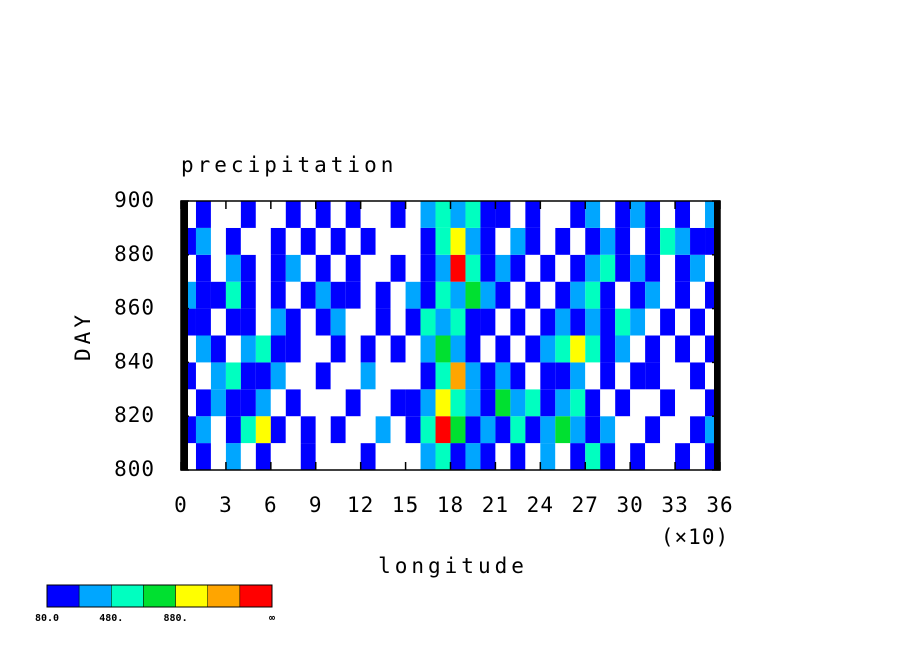 The image size is (904, 654). Describe the element at coordinates (585, 505) in the screenshot. I see `x-tick-label: 27` at that location.